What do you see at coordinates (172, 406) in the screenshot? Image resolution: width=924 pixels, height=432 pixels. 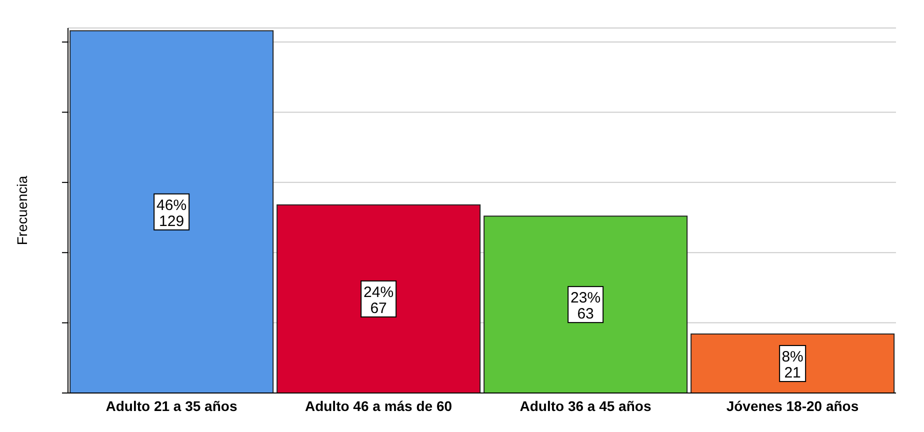 I see `x-tick-label: Adulto 21 a 35 años` at bounding box center [172, 406].